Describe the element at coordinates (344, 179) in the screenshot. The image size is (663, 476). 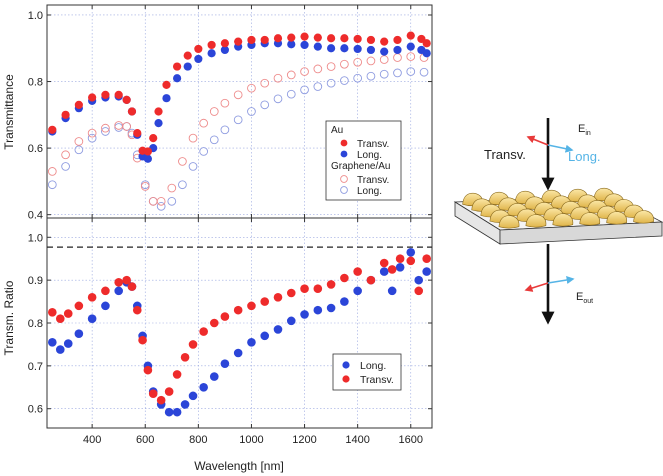
I see `legend-graphene-transv-marker` at that location.